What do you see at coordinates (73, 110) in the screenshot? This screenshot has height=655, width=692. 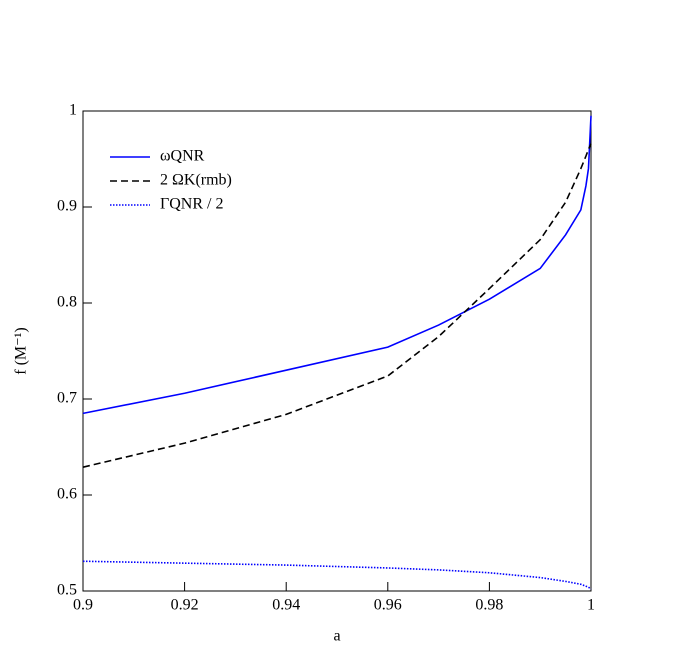 I see `y-tick-label: 1` at bounding box center [73, 110].